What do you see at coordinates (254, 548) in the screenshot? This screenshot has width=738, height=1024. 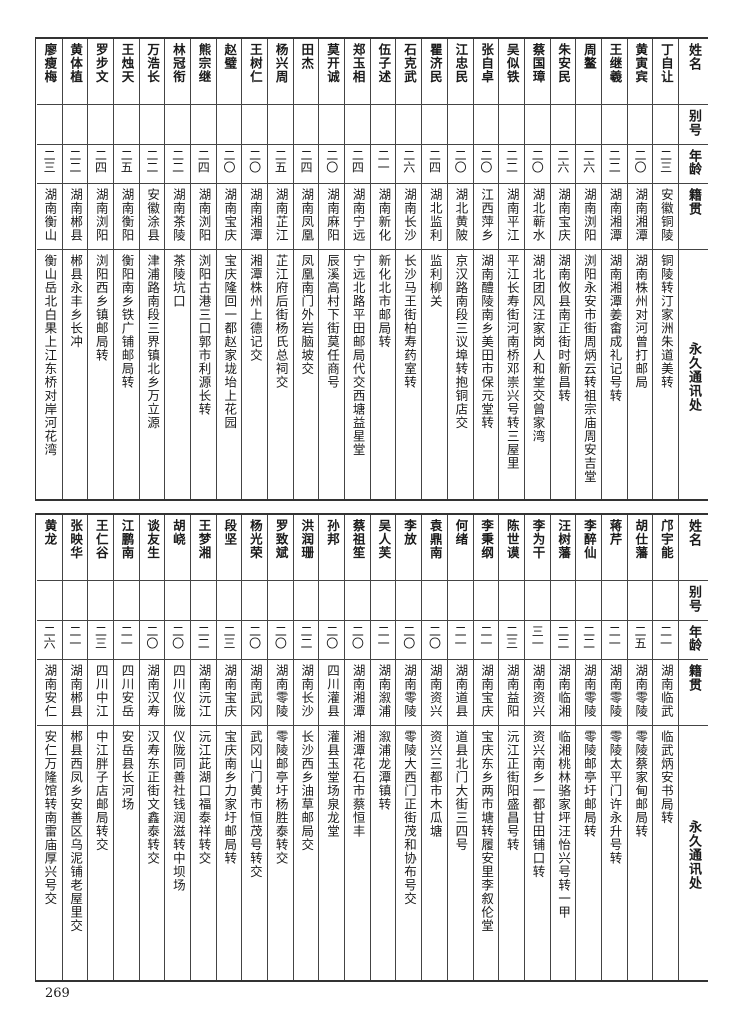 I see `cell-name: 杨光荣` at bounding box center [254, 548].